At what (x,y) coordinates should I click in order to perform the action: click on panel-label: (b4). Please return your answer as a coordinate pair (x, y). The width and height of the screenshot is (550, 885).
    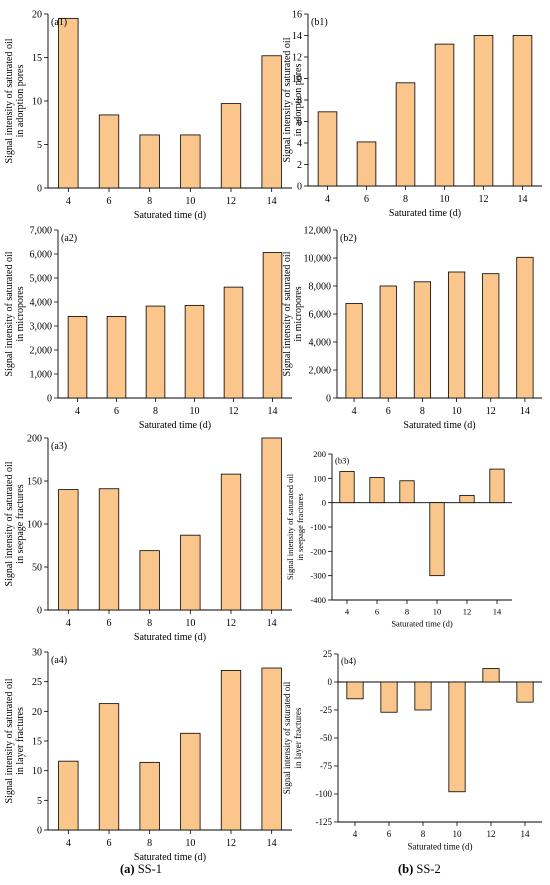
    Looking at the image, I should click on (348, 661).